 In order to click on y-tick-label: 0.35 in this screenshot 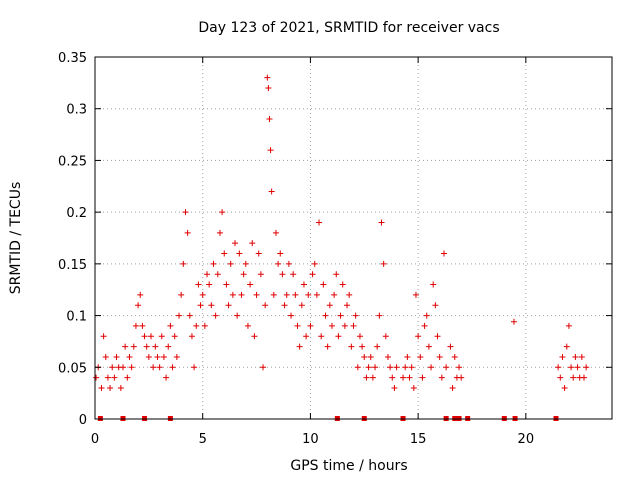, I will do `click(72, 58)`.